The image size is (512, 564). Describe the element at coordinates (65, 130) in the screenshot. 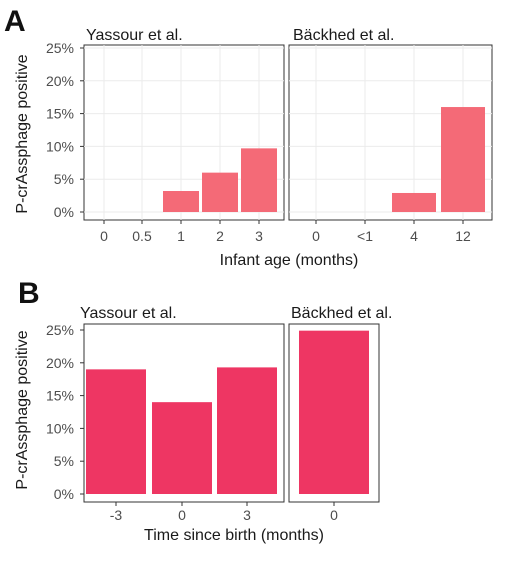

I see `panel-a-y-ticks: 0% 5% 10% 15% 20% 25%` at that location.